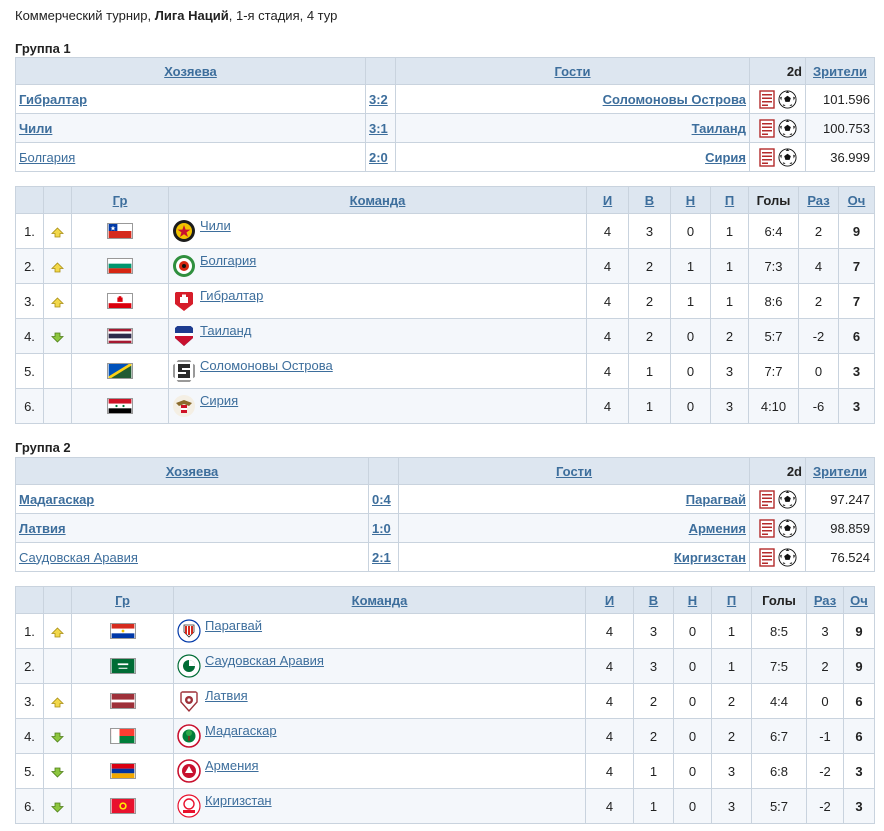 The image size is (884, 831). I want to click on team-link: Мадагаскар, so click(241, 730).